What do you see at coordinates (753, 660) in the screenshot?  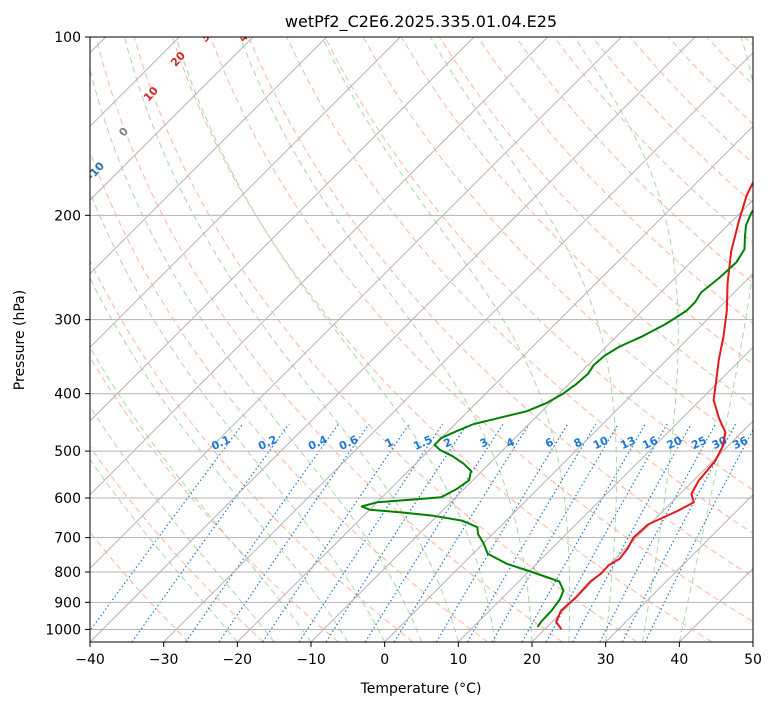 I see `x-tick-label: 50` at bounding box center [753, 660].